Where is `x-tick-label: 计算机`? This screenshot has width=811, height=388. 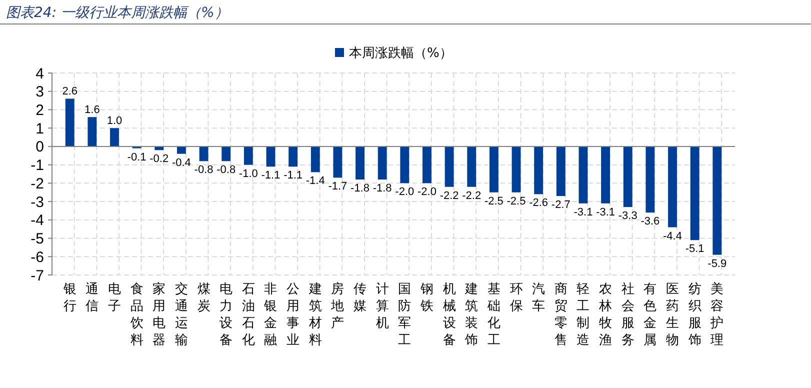
x-tick-label: 计算机 is located at coordinates (382, 306).